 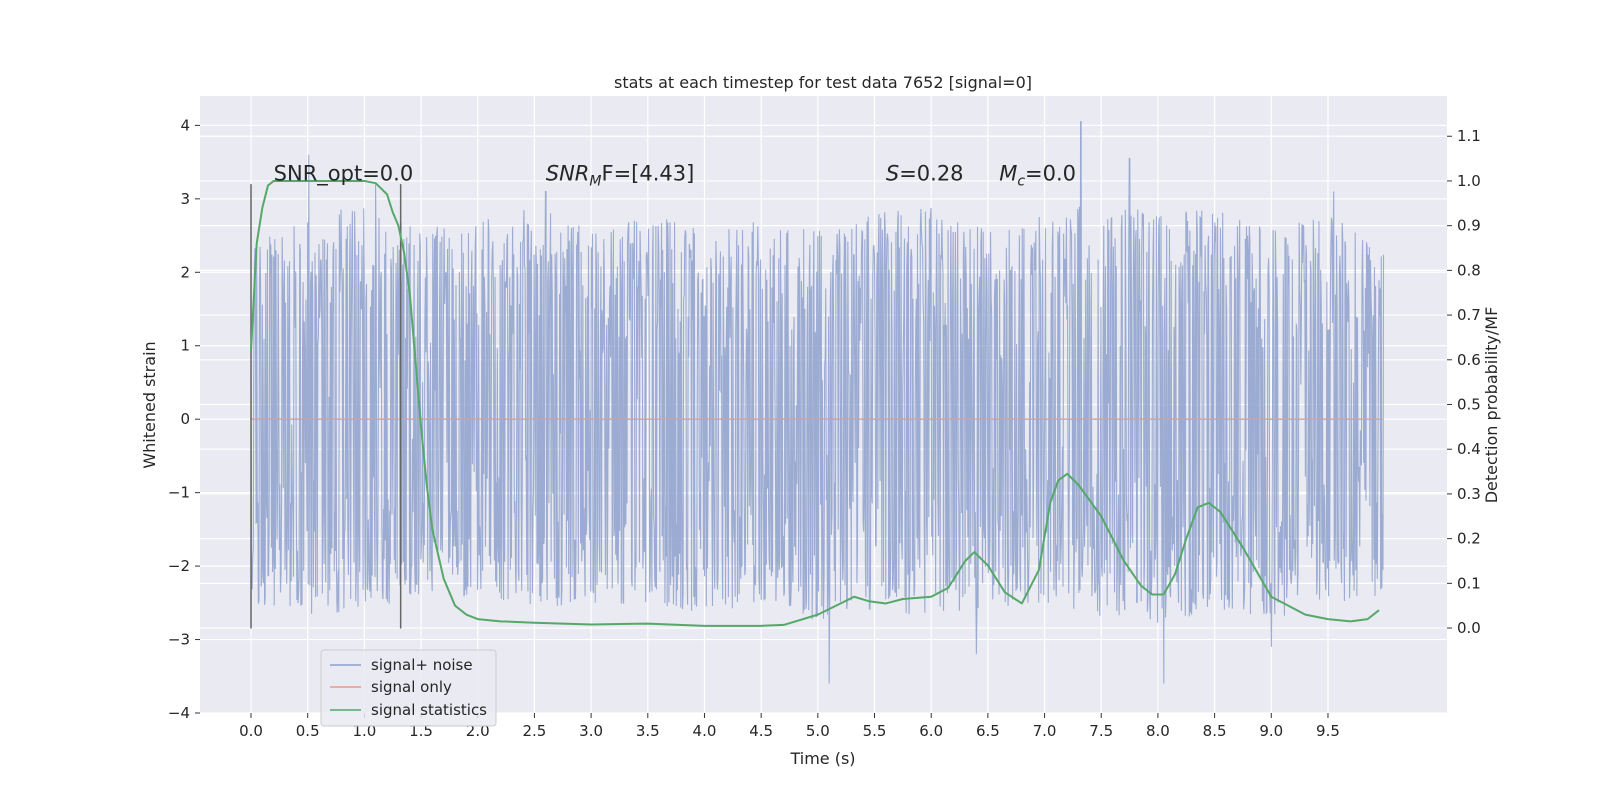 What do you see at coordinates (344, 173) in the screenshot?
I see `annotation: SNR_opt=0.0` at bounding box center [344, 173].